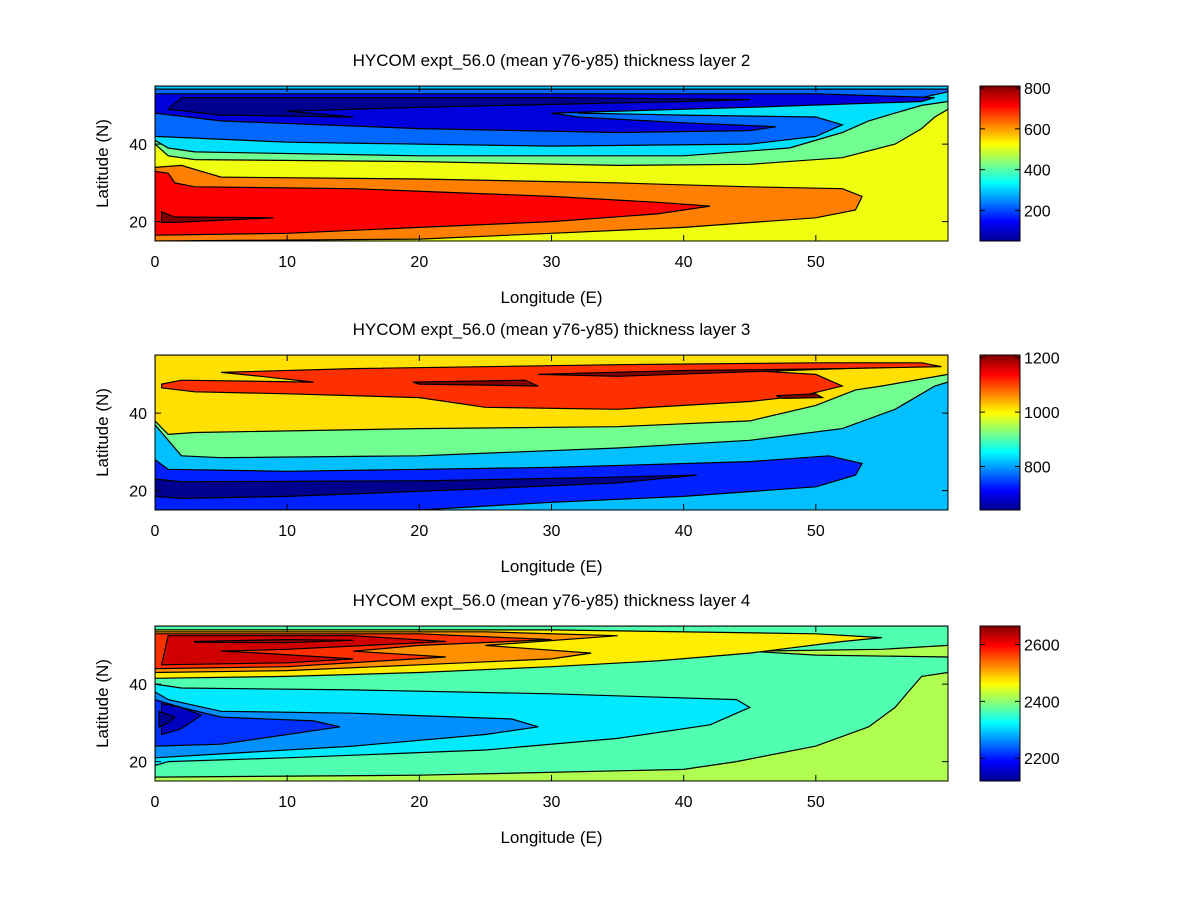 Image resolution: width=1200 pixels, height=901 pixels. What do you see at coordinates (1042, 702) in the screenshot?
I see `colorbar-tick-label: 2400` at bounding box center [1042, 702].